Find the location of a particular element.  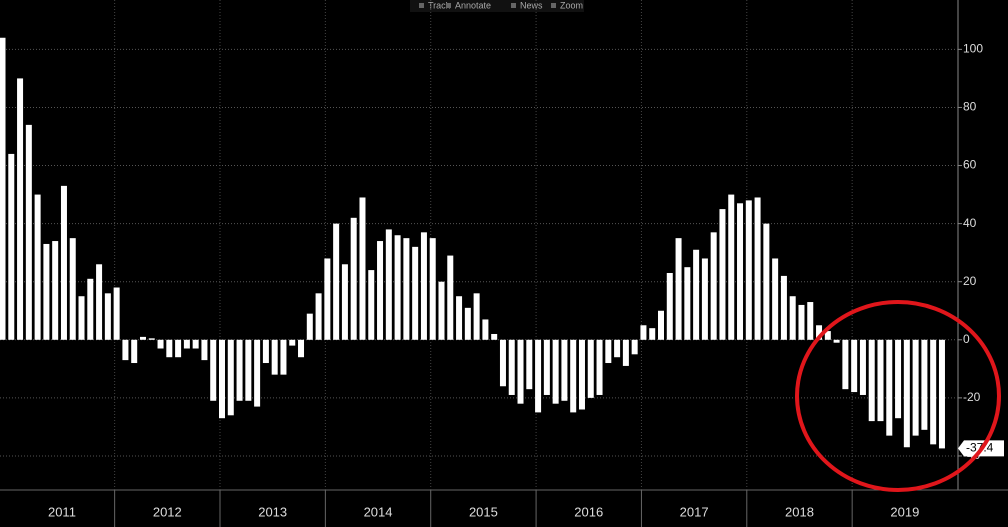

x-tick-label: 2014 is located at coordinates (378, 511).